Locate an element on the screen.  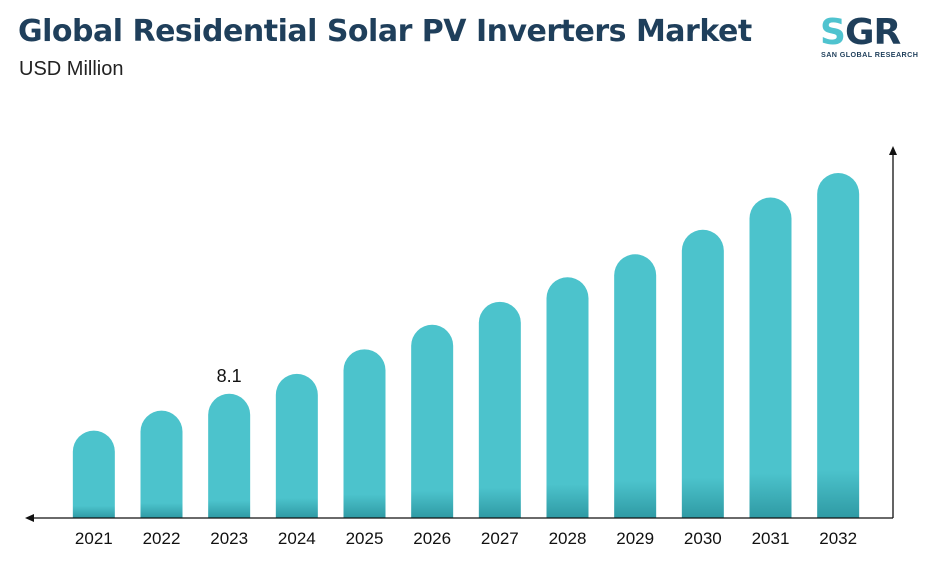
bar-2032 is located at coordinates (838, 345).